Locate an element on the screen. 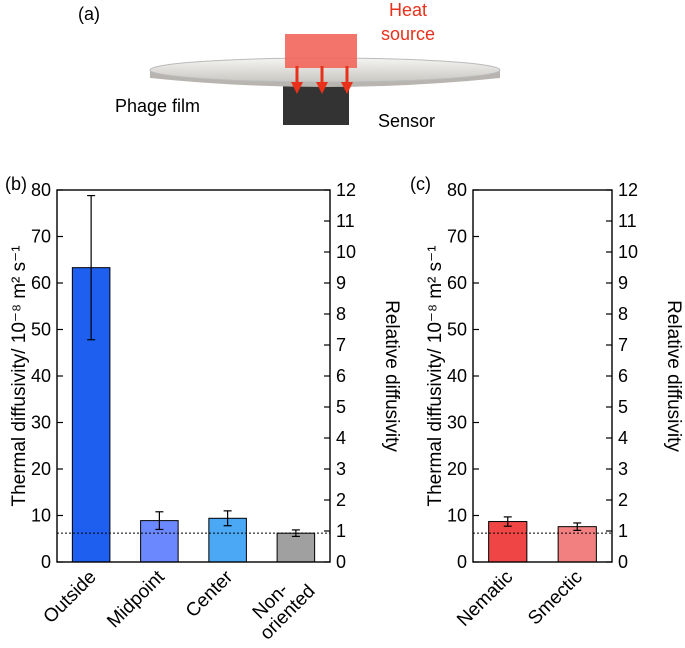  x-tick-label: Center is located at coordinates (210, 594).